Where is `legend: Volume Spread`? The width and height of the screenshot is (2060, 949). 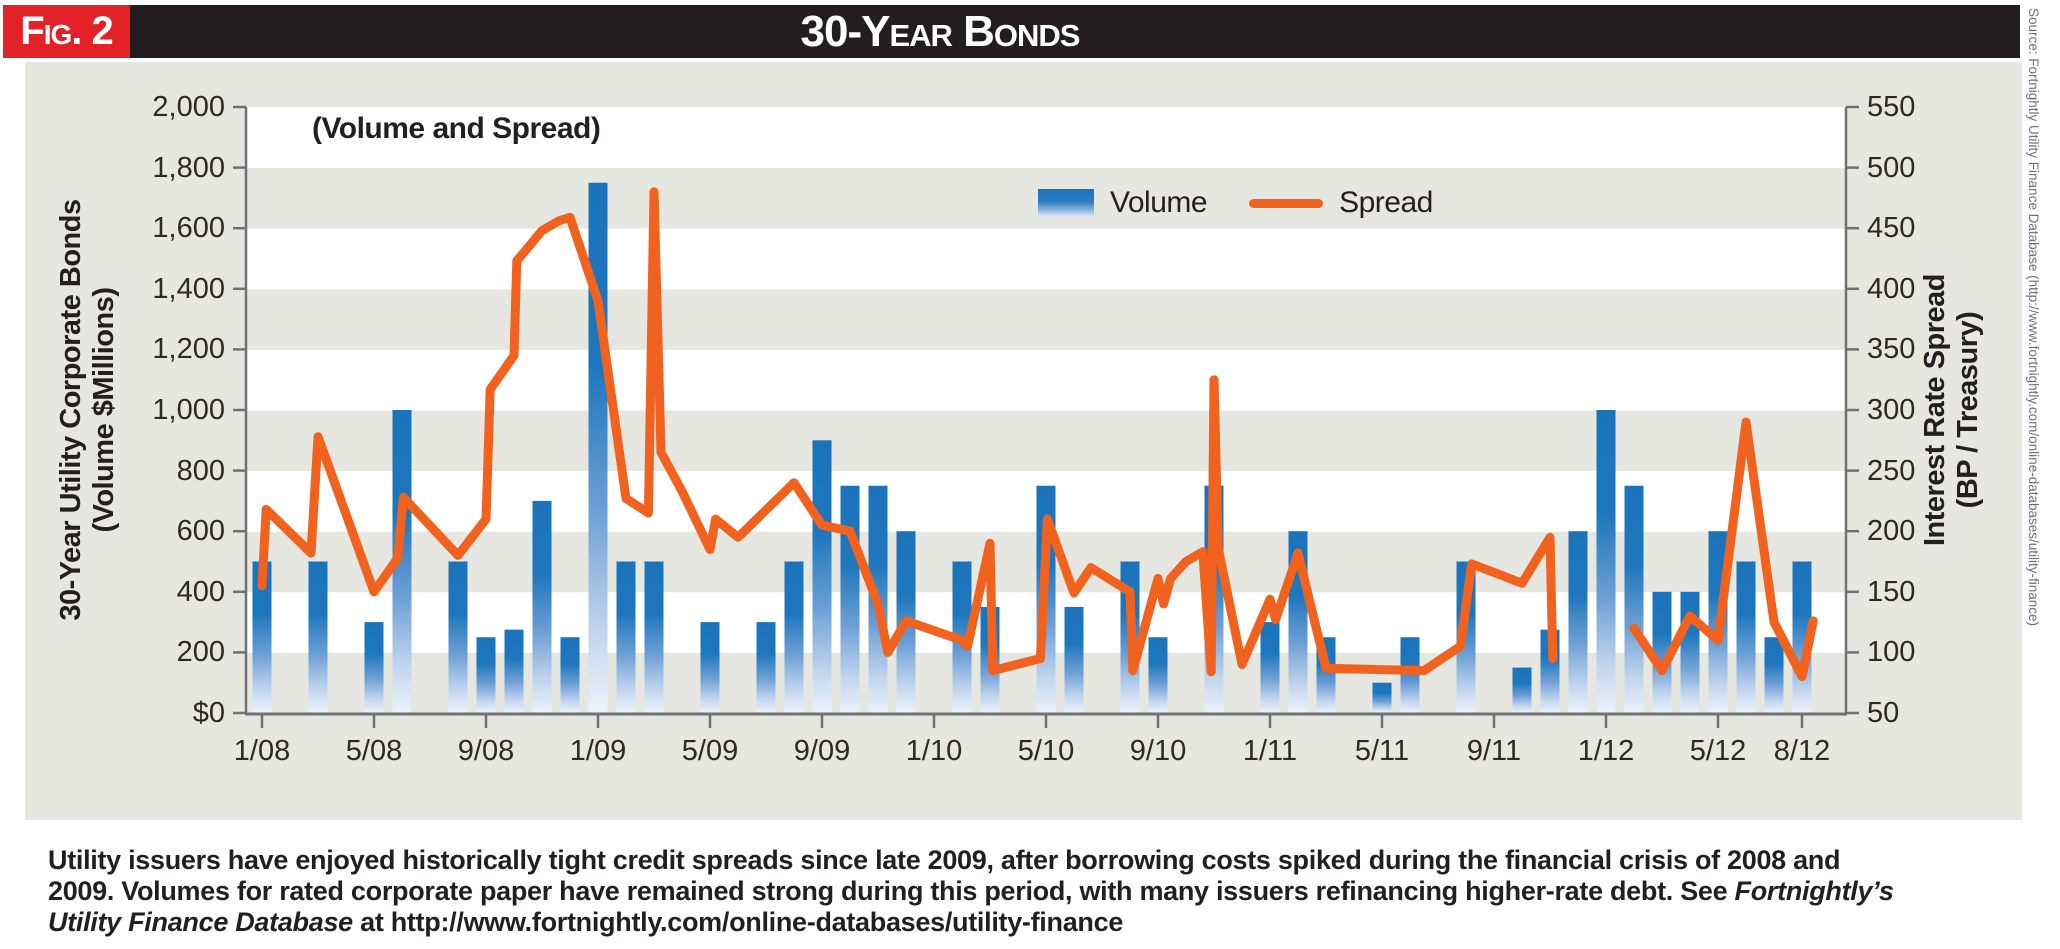
legend: Volume Spread is located at coordinates (1235, 203).